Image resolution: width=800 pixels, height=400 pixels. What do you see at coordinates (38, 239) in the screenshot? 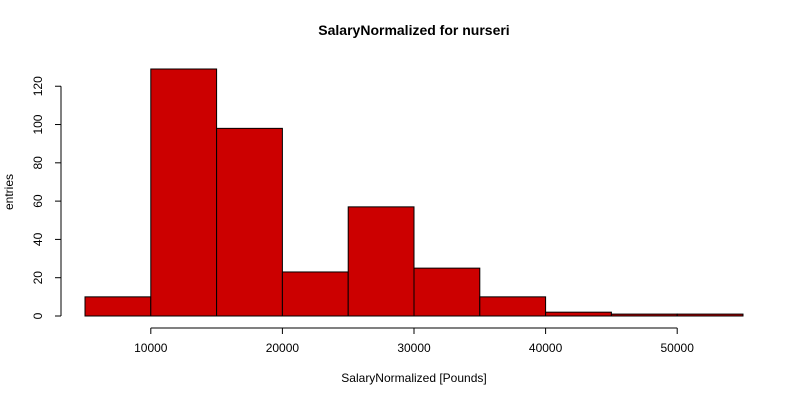
I see `y-tick-label-2: 40` at bounding box center [38, 239].